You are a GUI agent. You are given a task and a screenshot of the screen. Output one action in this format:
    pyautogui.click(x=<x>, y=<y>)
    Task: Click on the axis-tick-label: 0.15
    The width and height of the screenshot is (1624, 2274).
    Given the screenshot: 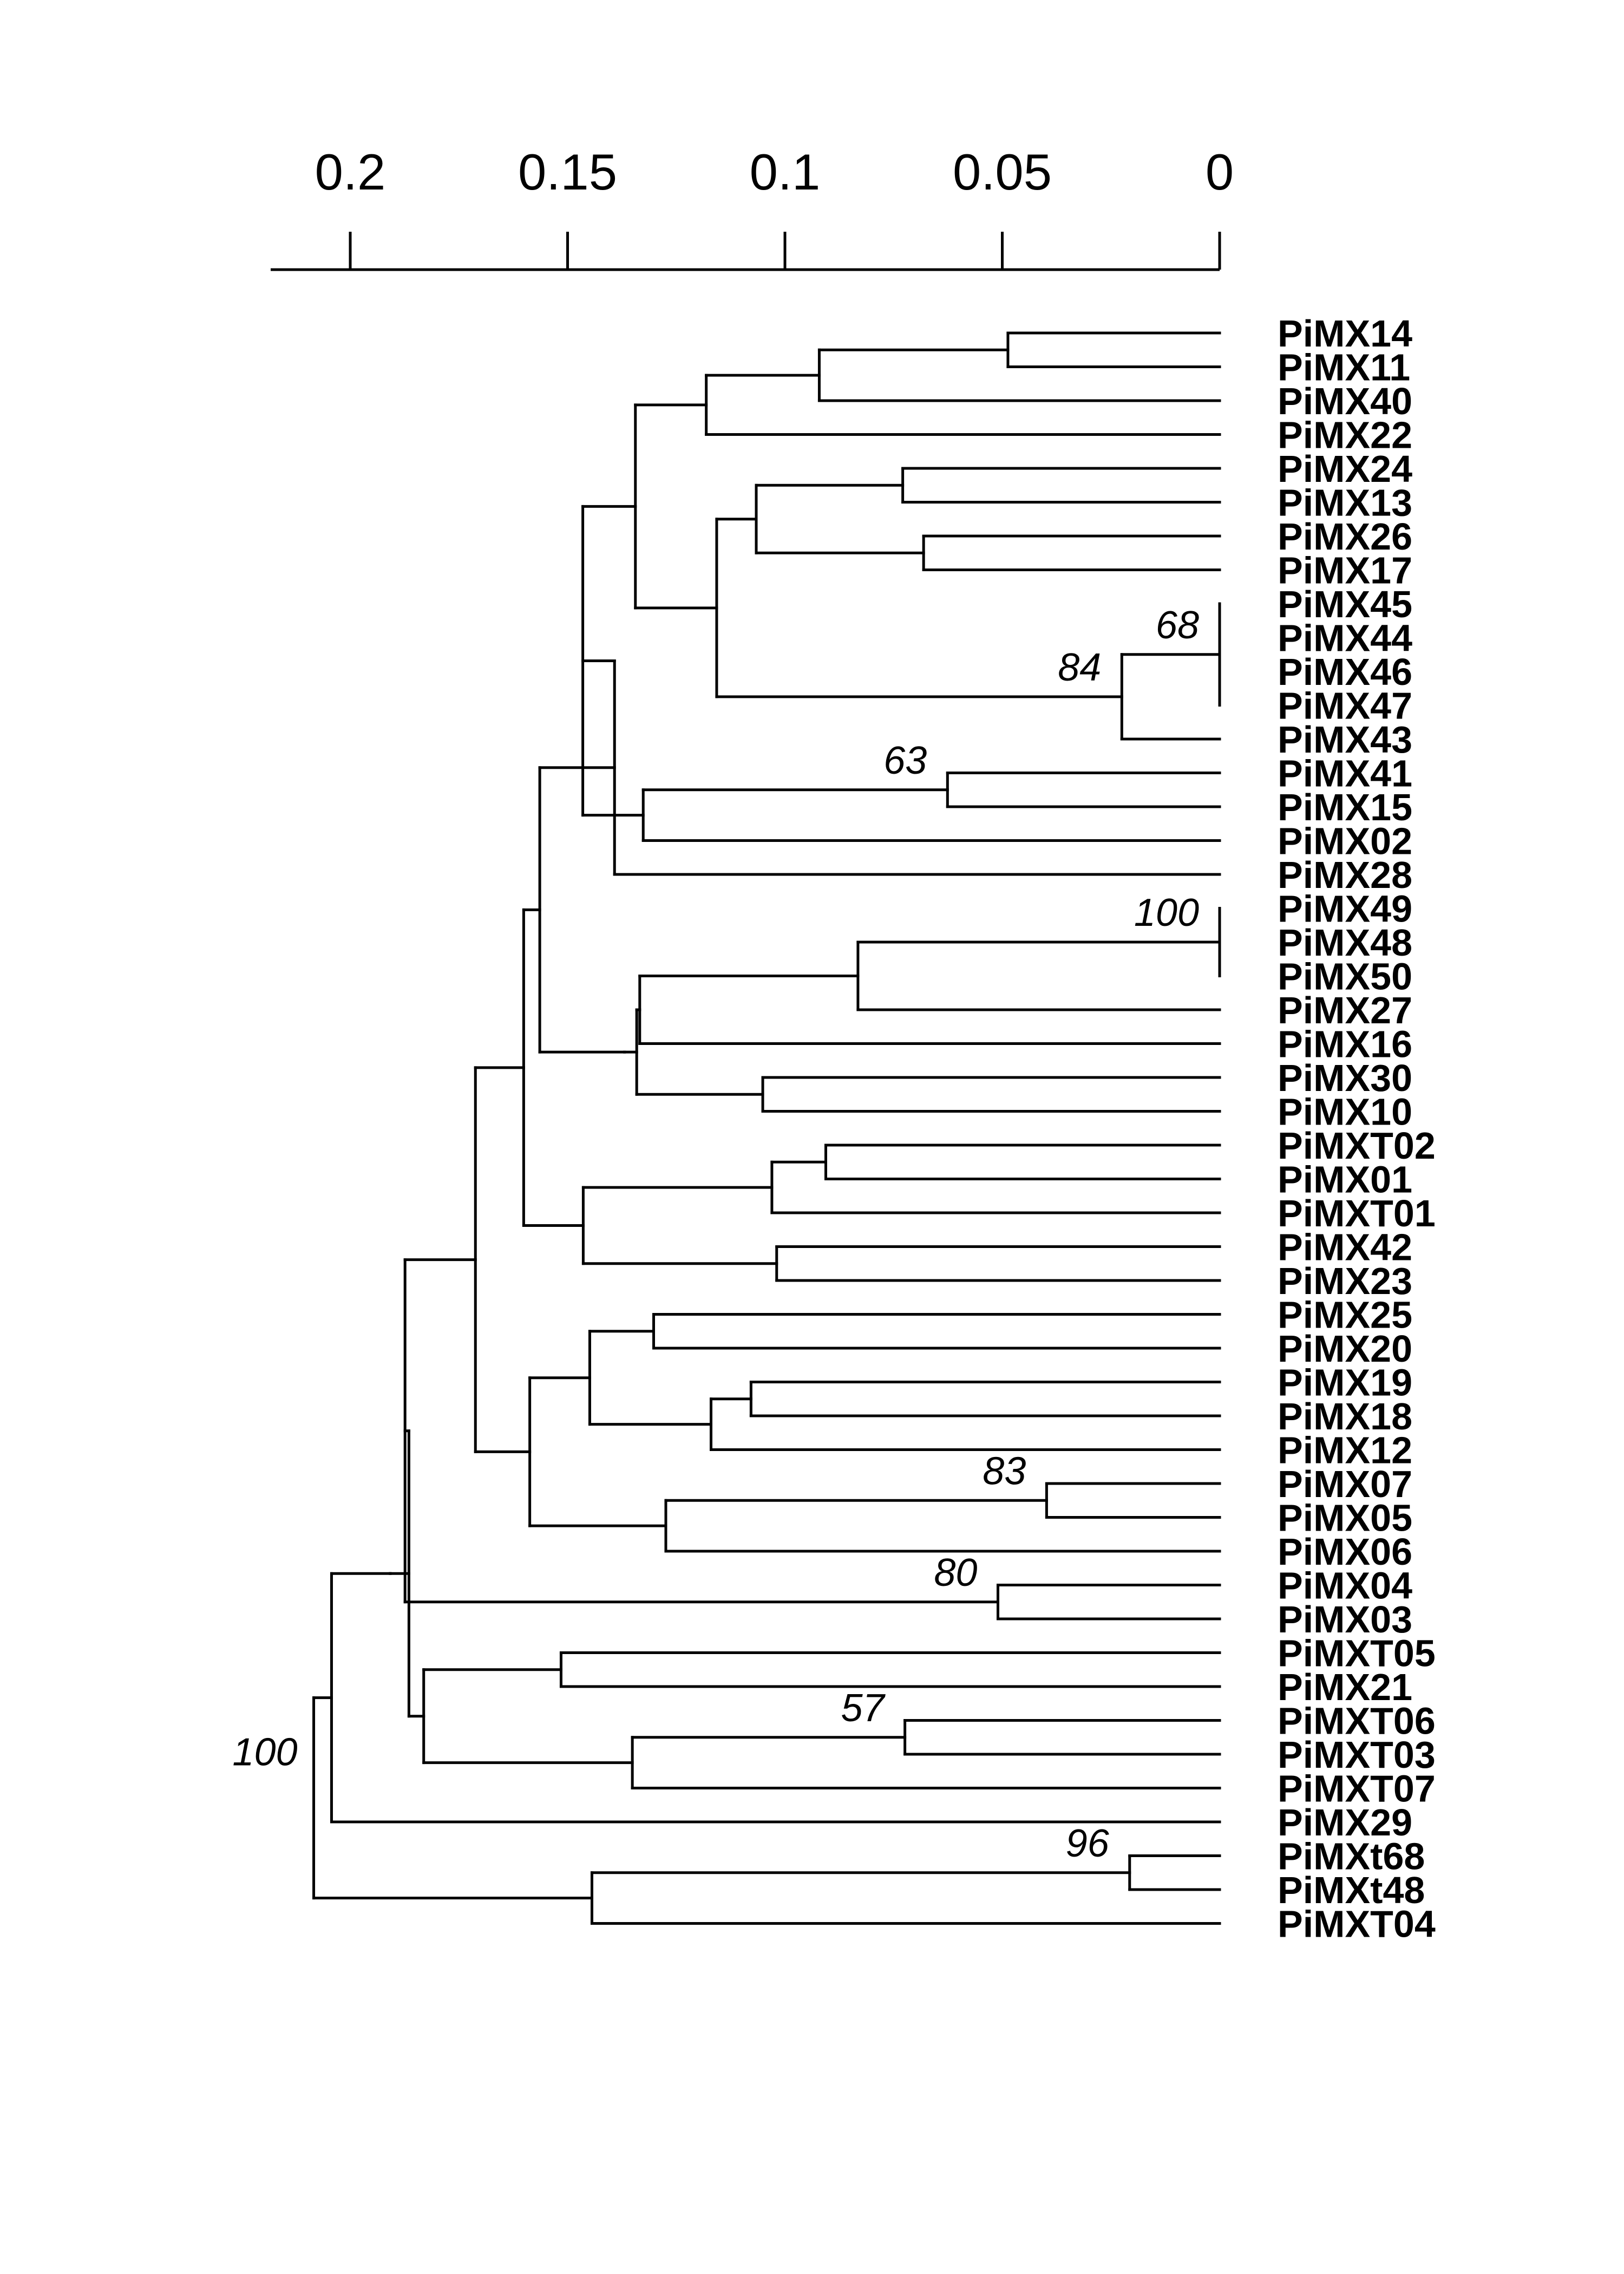 What is the action you would take?
    pyautogui.click(x=567, y=172)
    